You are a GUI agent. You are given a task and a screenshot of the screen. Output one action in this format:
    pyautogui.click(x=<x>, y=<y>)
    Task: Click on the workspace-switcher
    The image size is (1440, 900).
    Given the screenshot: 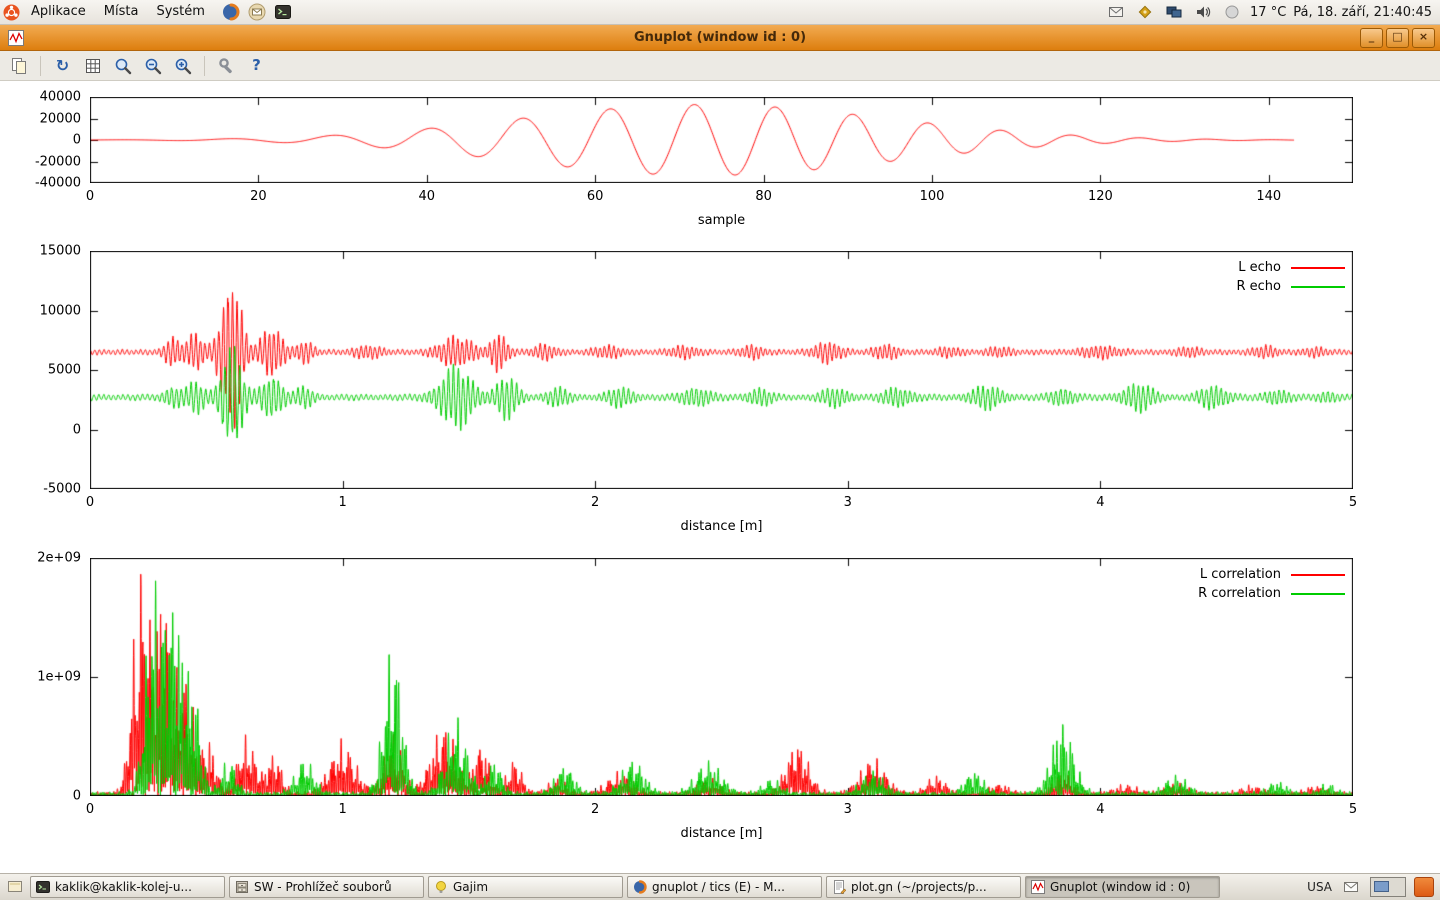 What is the action you would take?
    pyautogui.click(x=1388, y=887)
    